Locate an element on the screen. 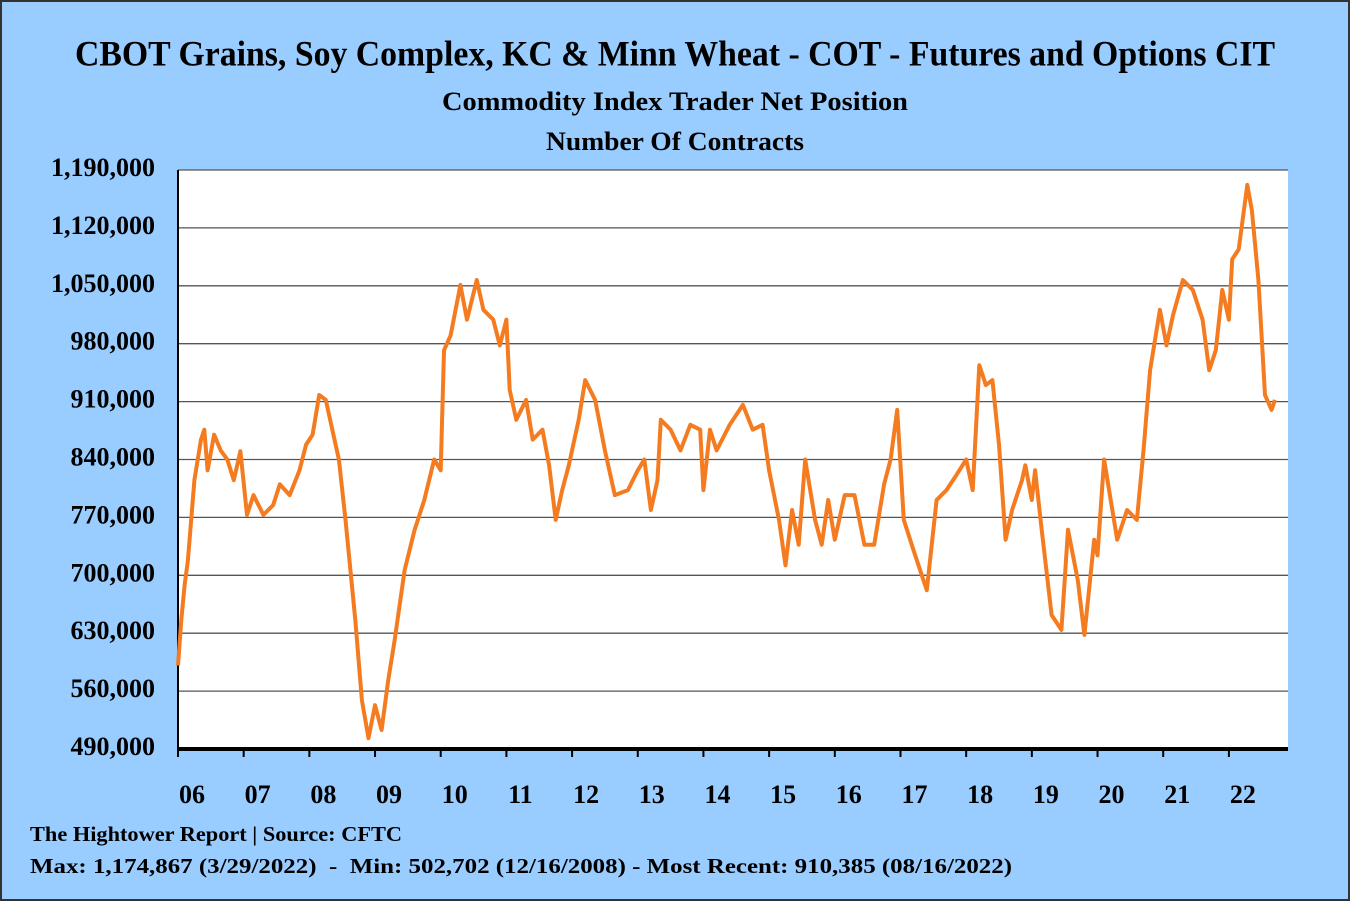 The image size is (1350, 901). y-axis-label: Number Of Contracts is located at coordinates (675, 141).